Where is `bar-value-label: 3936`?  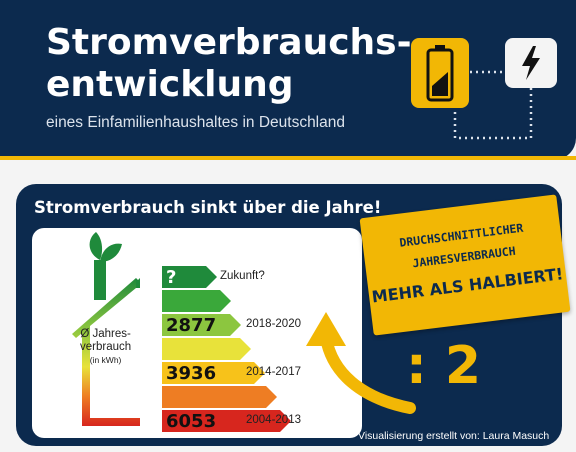 bar-value-label: 3936 is located at coordinates (191, 373).